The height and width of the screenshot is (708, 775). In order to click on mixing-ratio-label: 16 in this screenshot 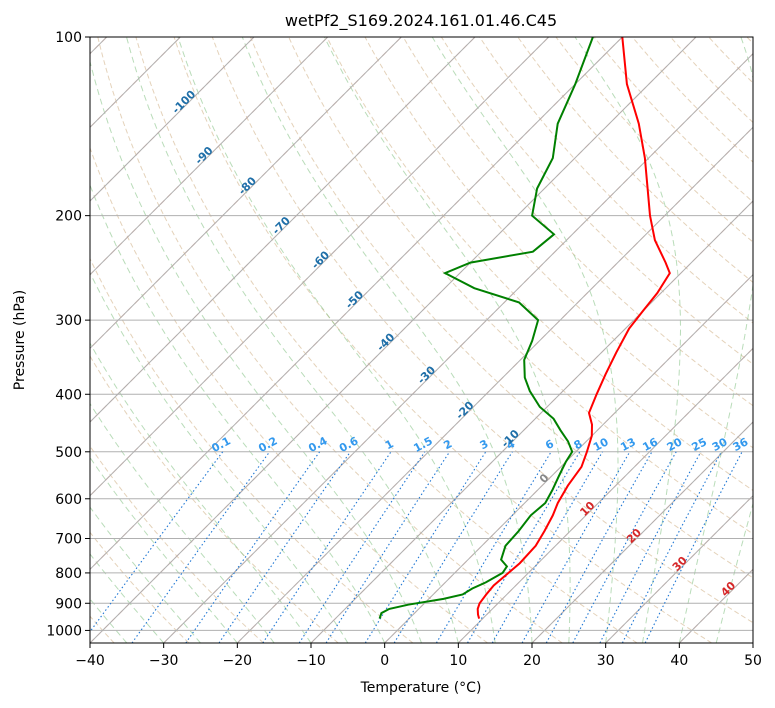, I will do `click(650, 444)`.